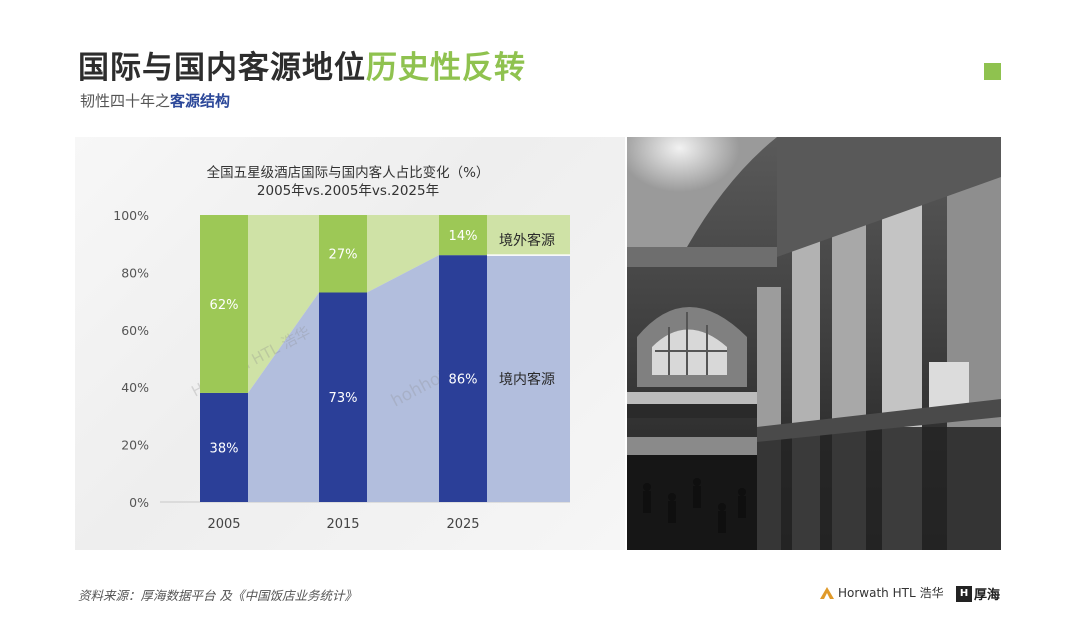 This screenshot has width=1076, height=618. What do you see at coordinates (135, 330) in the screenshot?
I see `y-tick-label: 60%` at bounding box center [135, 330].